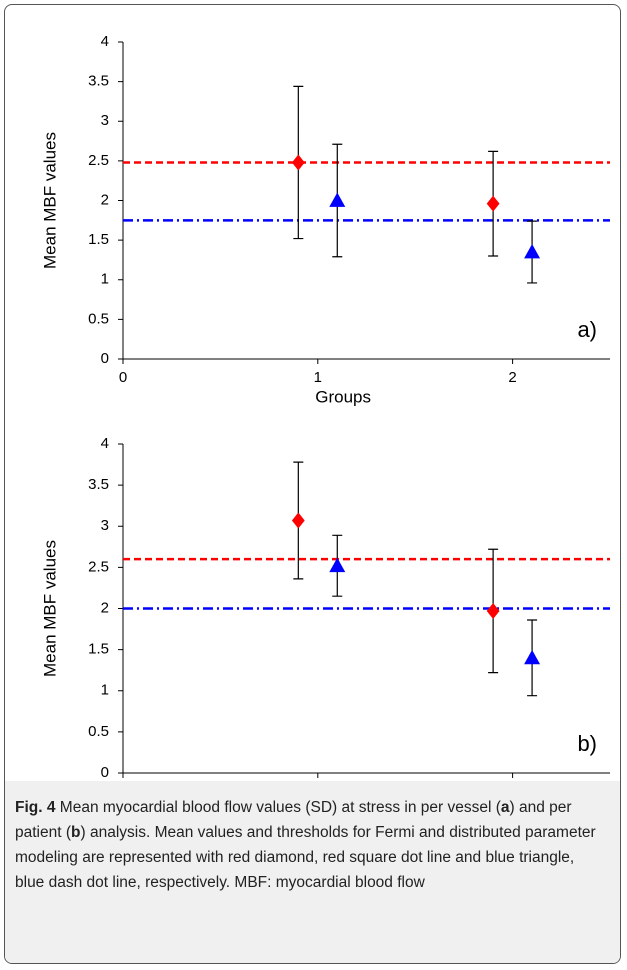 The image size is (627, 970). Describe the element at coordinates (318, 377) in the screenshot. I see `x-tick-label: 1` at that location.